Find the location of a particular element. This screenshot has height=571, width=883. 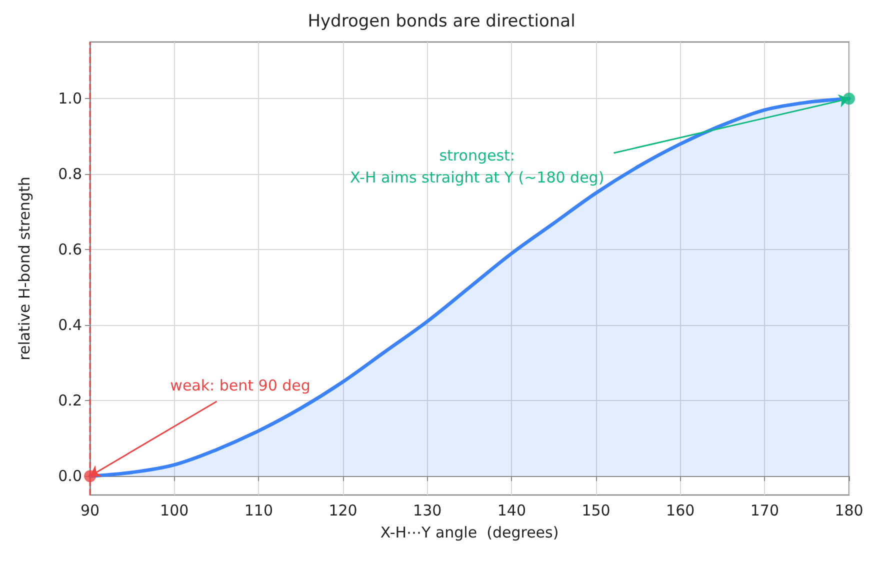

x-tick-label: 120 is located at coordinates (343, 511).